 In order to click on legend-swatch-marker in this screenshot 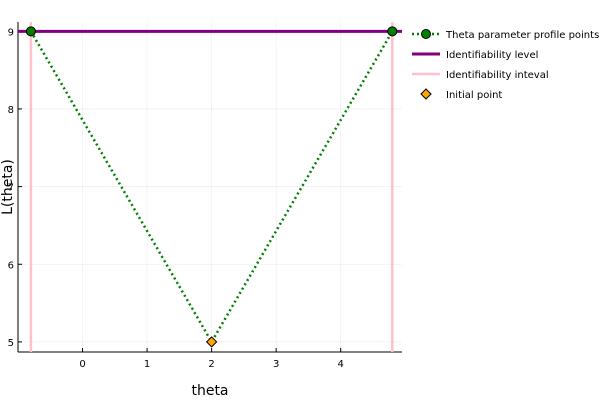, I will do `click(426, 34)`.